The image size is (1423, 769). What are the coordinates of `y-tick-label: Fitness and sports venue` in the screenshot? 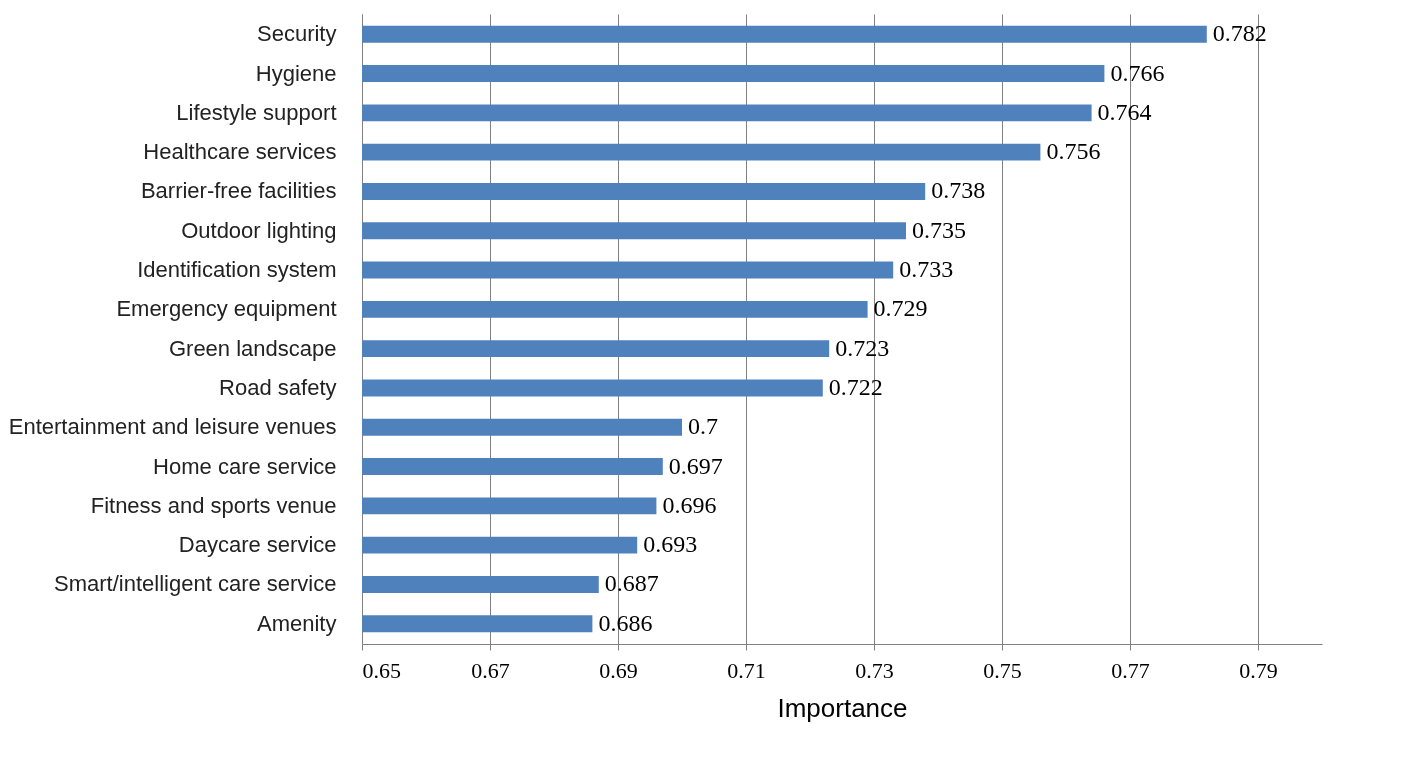 It's located at (213, 505).